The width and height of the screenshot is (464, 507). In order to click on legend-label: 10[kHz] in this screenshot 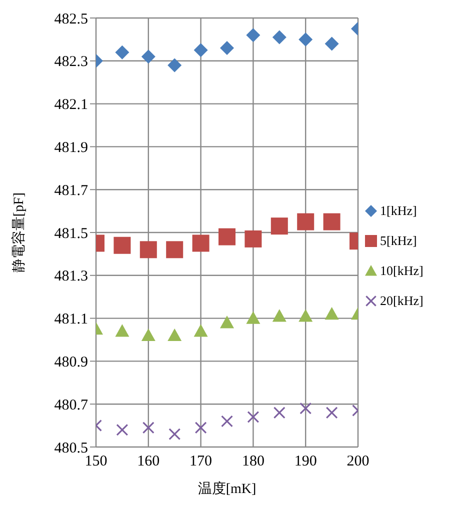, I will do `click(402, 270)`.